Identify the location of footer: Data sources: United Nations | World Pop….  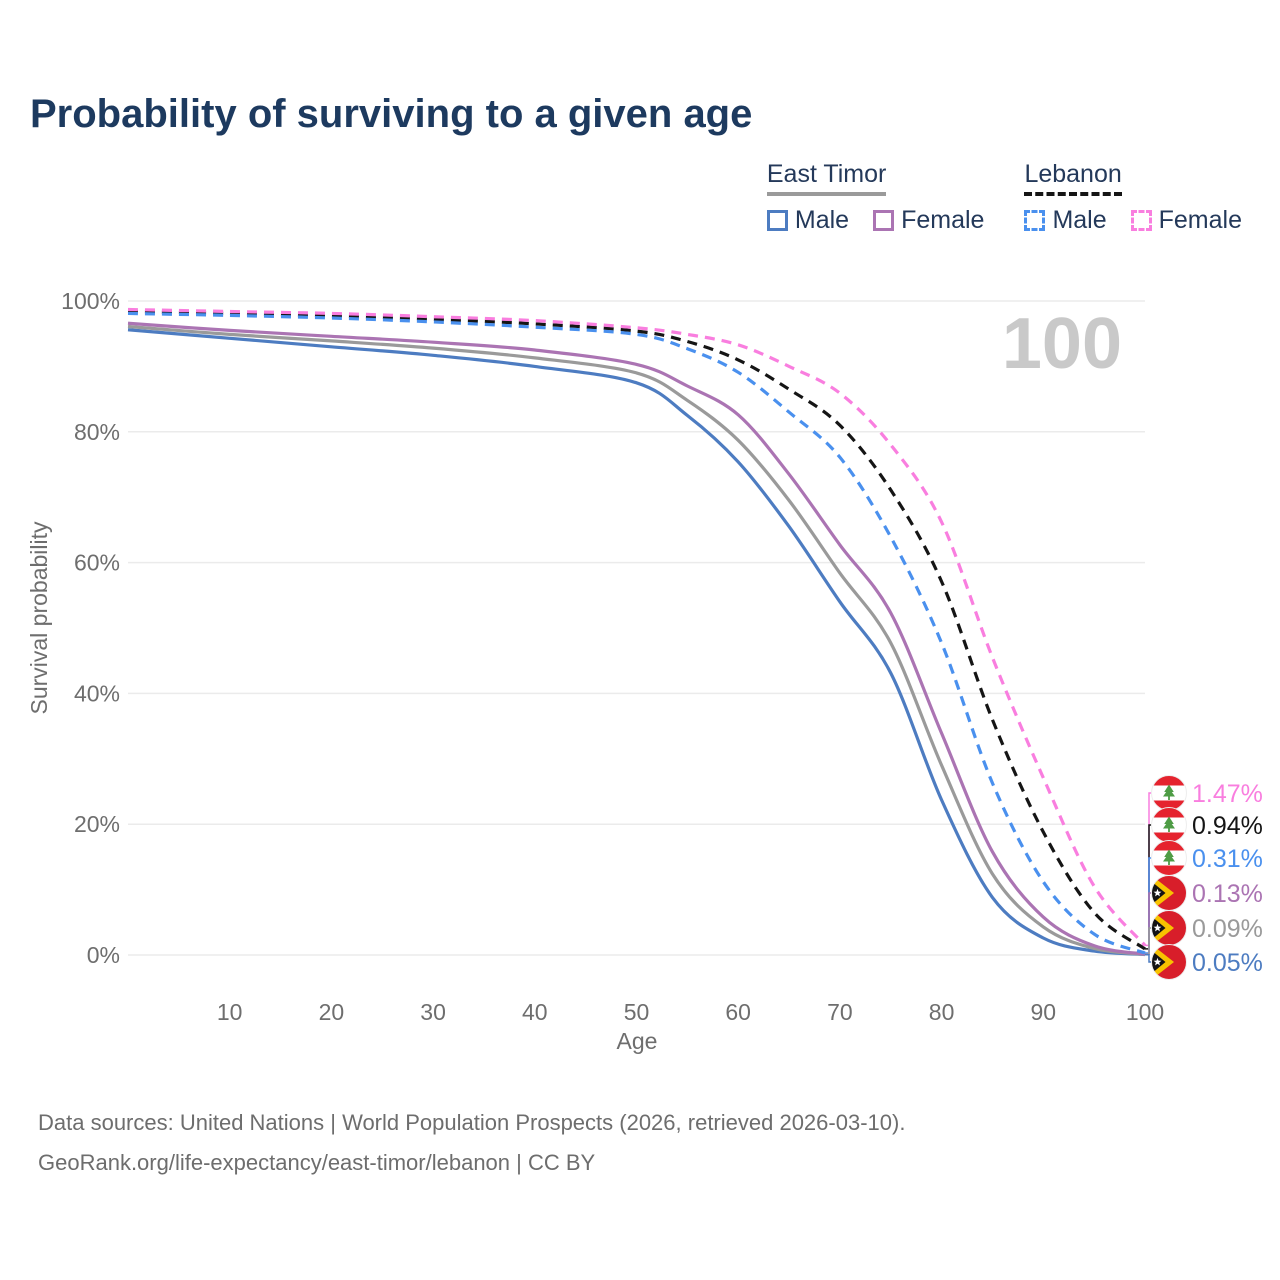
(471, 1143).